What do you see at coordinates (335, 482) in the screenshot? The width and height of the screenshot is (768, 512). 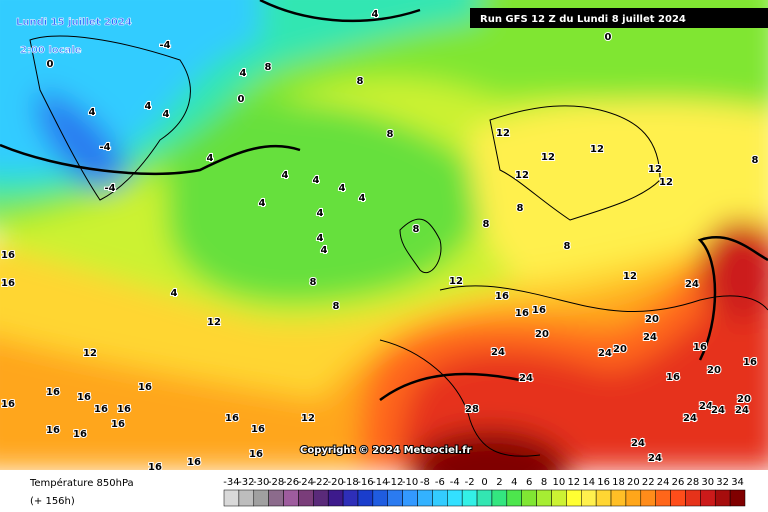 I see `colorbar-label: -20` at bounding box center [335, 482].